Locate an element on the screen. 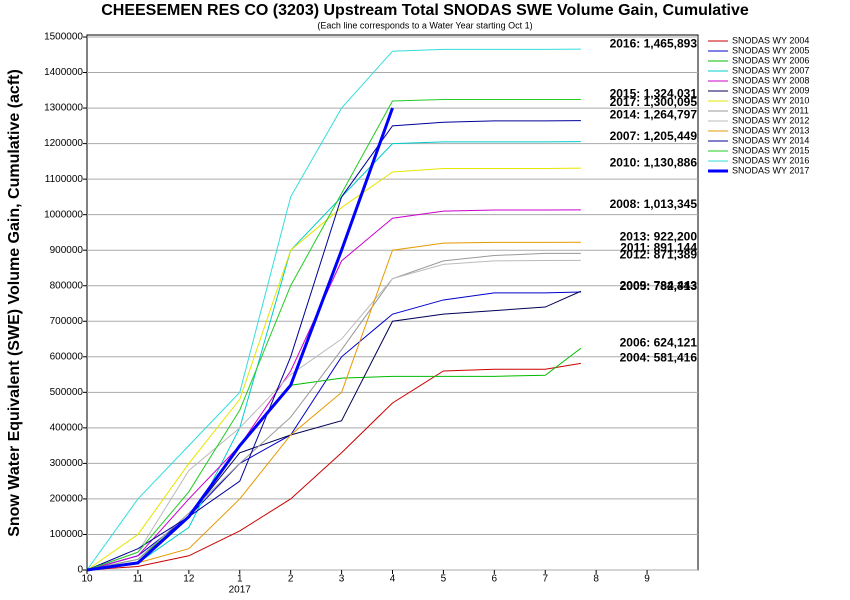  legend-label: SNODAS WY 2012 is located at coordinates (770, 120).